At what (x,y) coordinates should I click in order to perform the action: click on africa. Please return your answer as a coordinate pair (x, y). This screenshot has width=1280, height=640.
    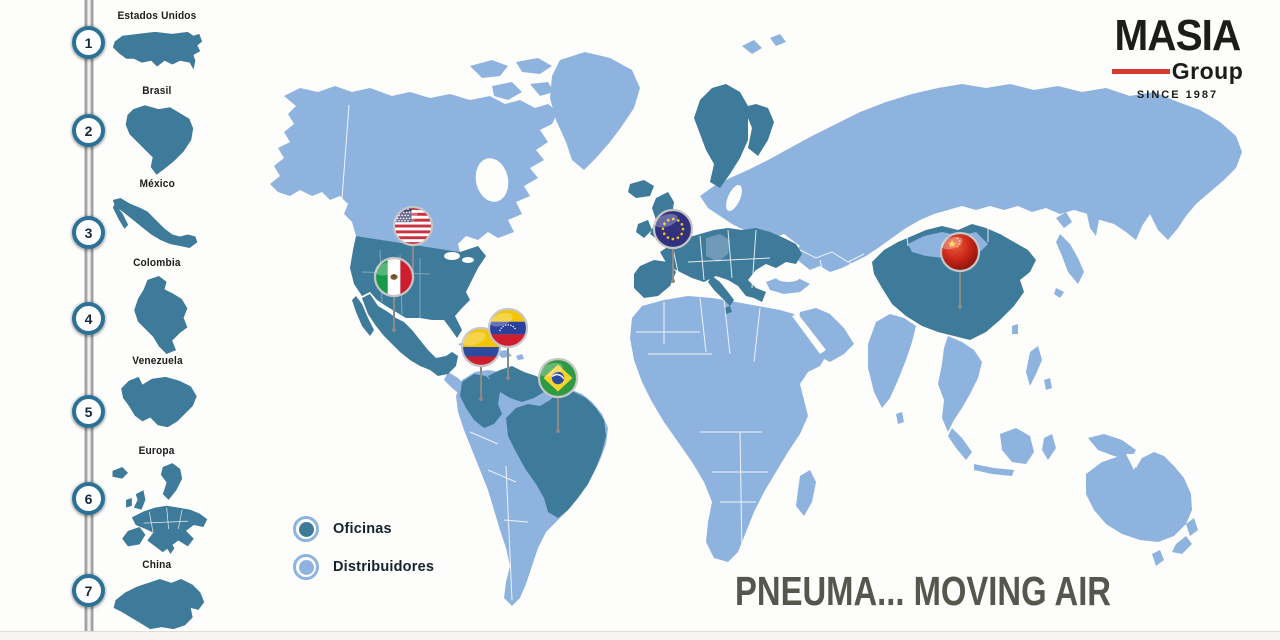
    Looking at the image, I should click on (728, 429).